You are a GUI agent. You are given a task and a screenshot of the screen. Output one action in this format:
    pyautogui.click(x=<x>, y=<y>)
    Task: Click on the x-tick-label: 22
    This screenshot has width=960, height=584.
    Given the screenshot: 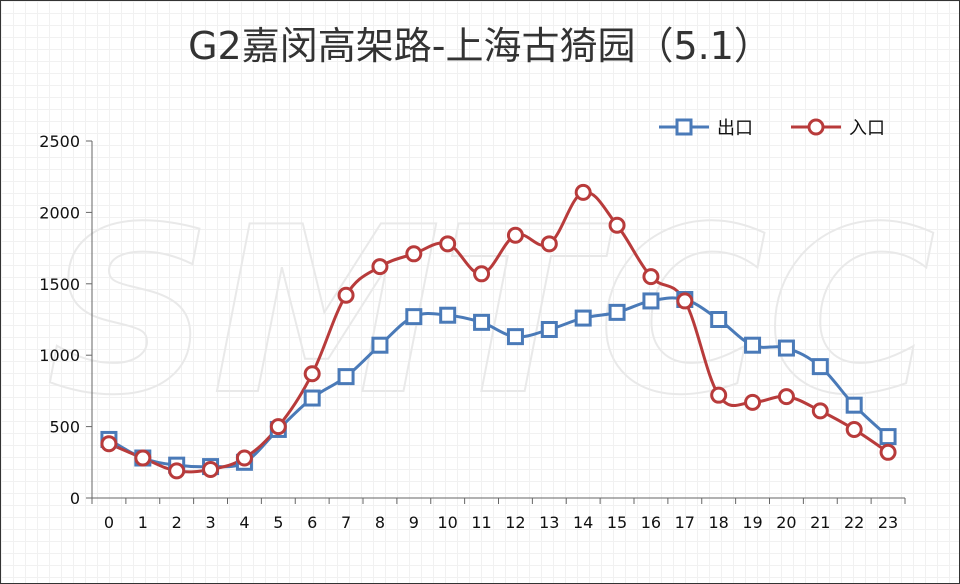 What is the action you would take?
    pyautogui.click(x=854, y=522)
    